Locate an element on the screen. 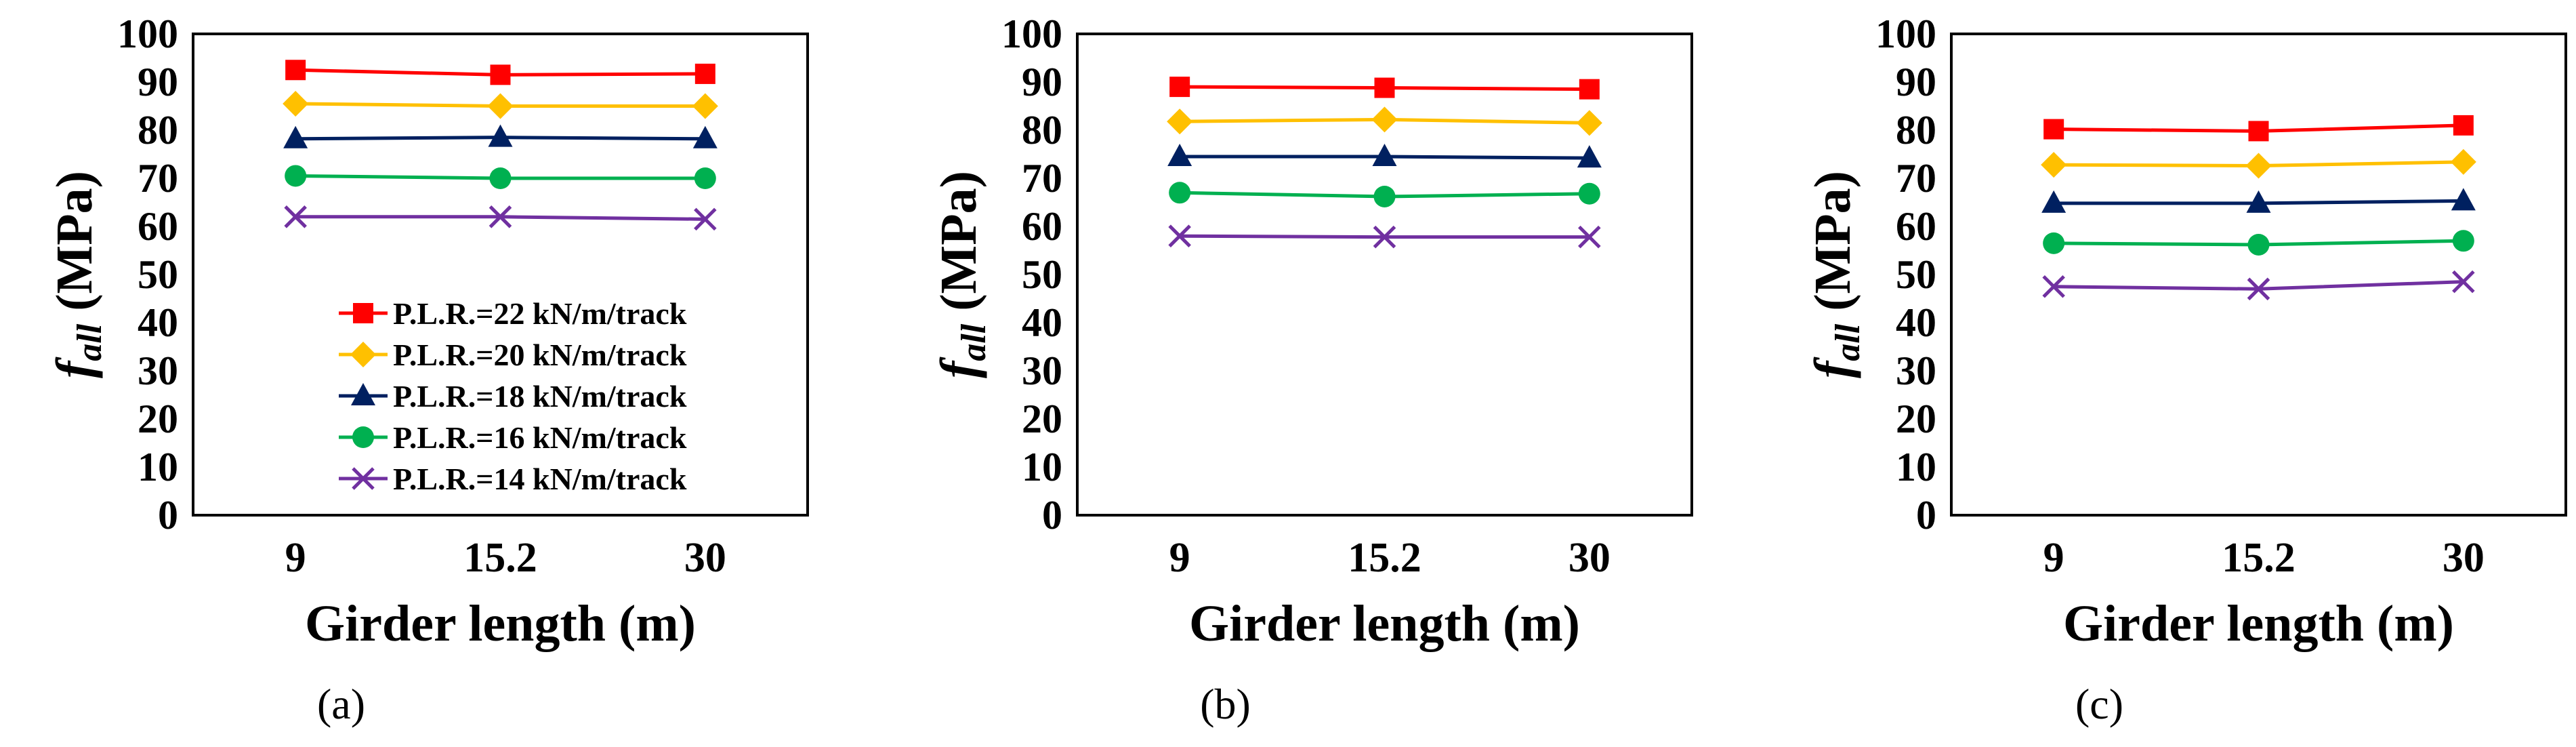 The width and height of the screenshot is (2576, 747). legend-item: P.L.R.=20 kN/m/track is located at coordinates (513, 355).